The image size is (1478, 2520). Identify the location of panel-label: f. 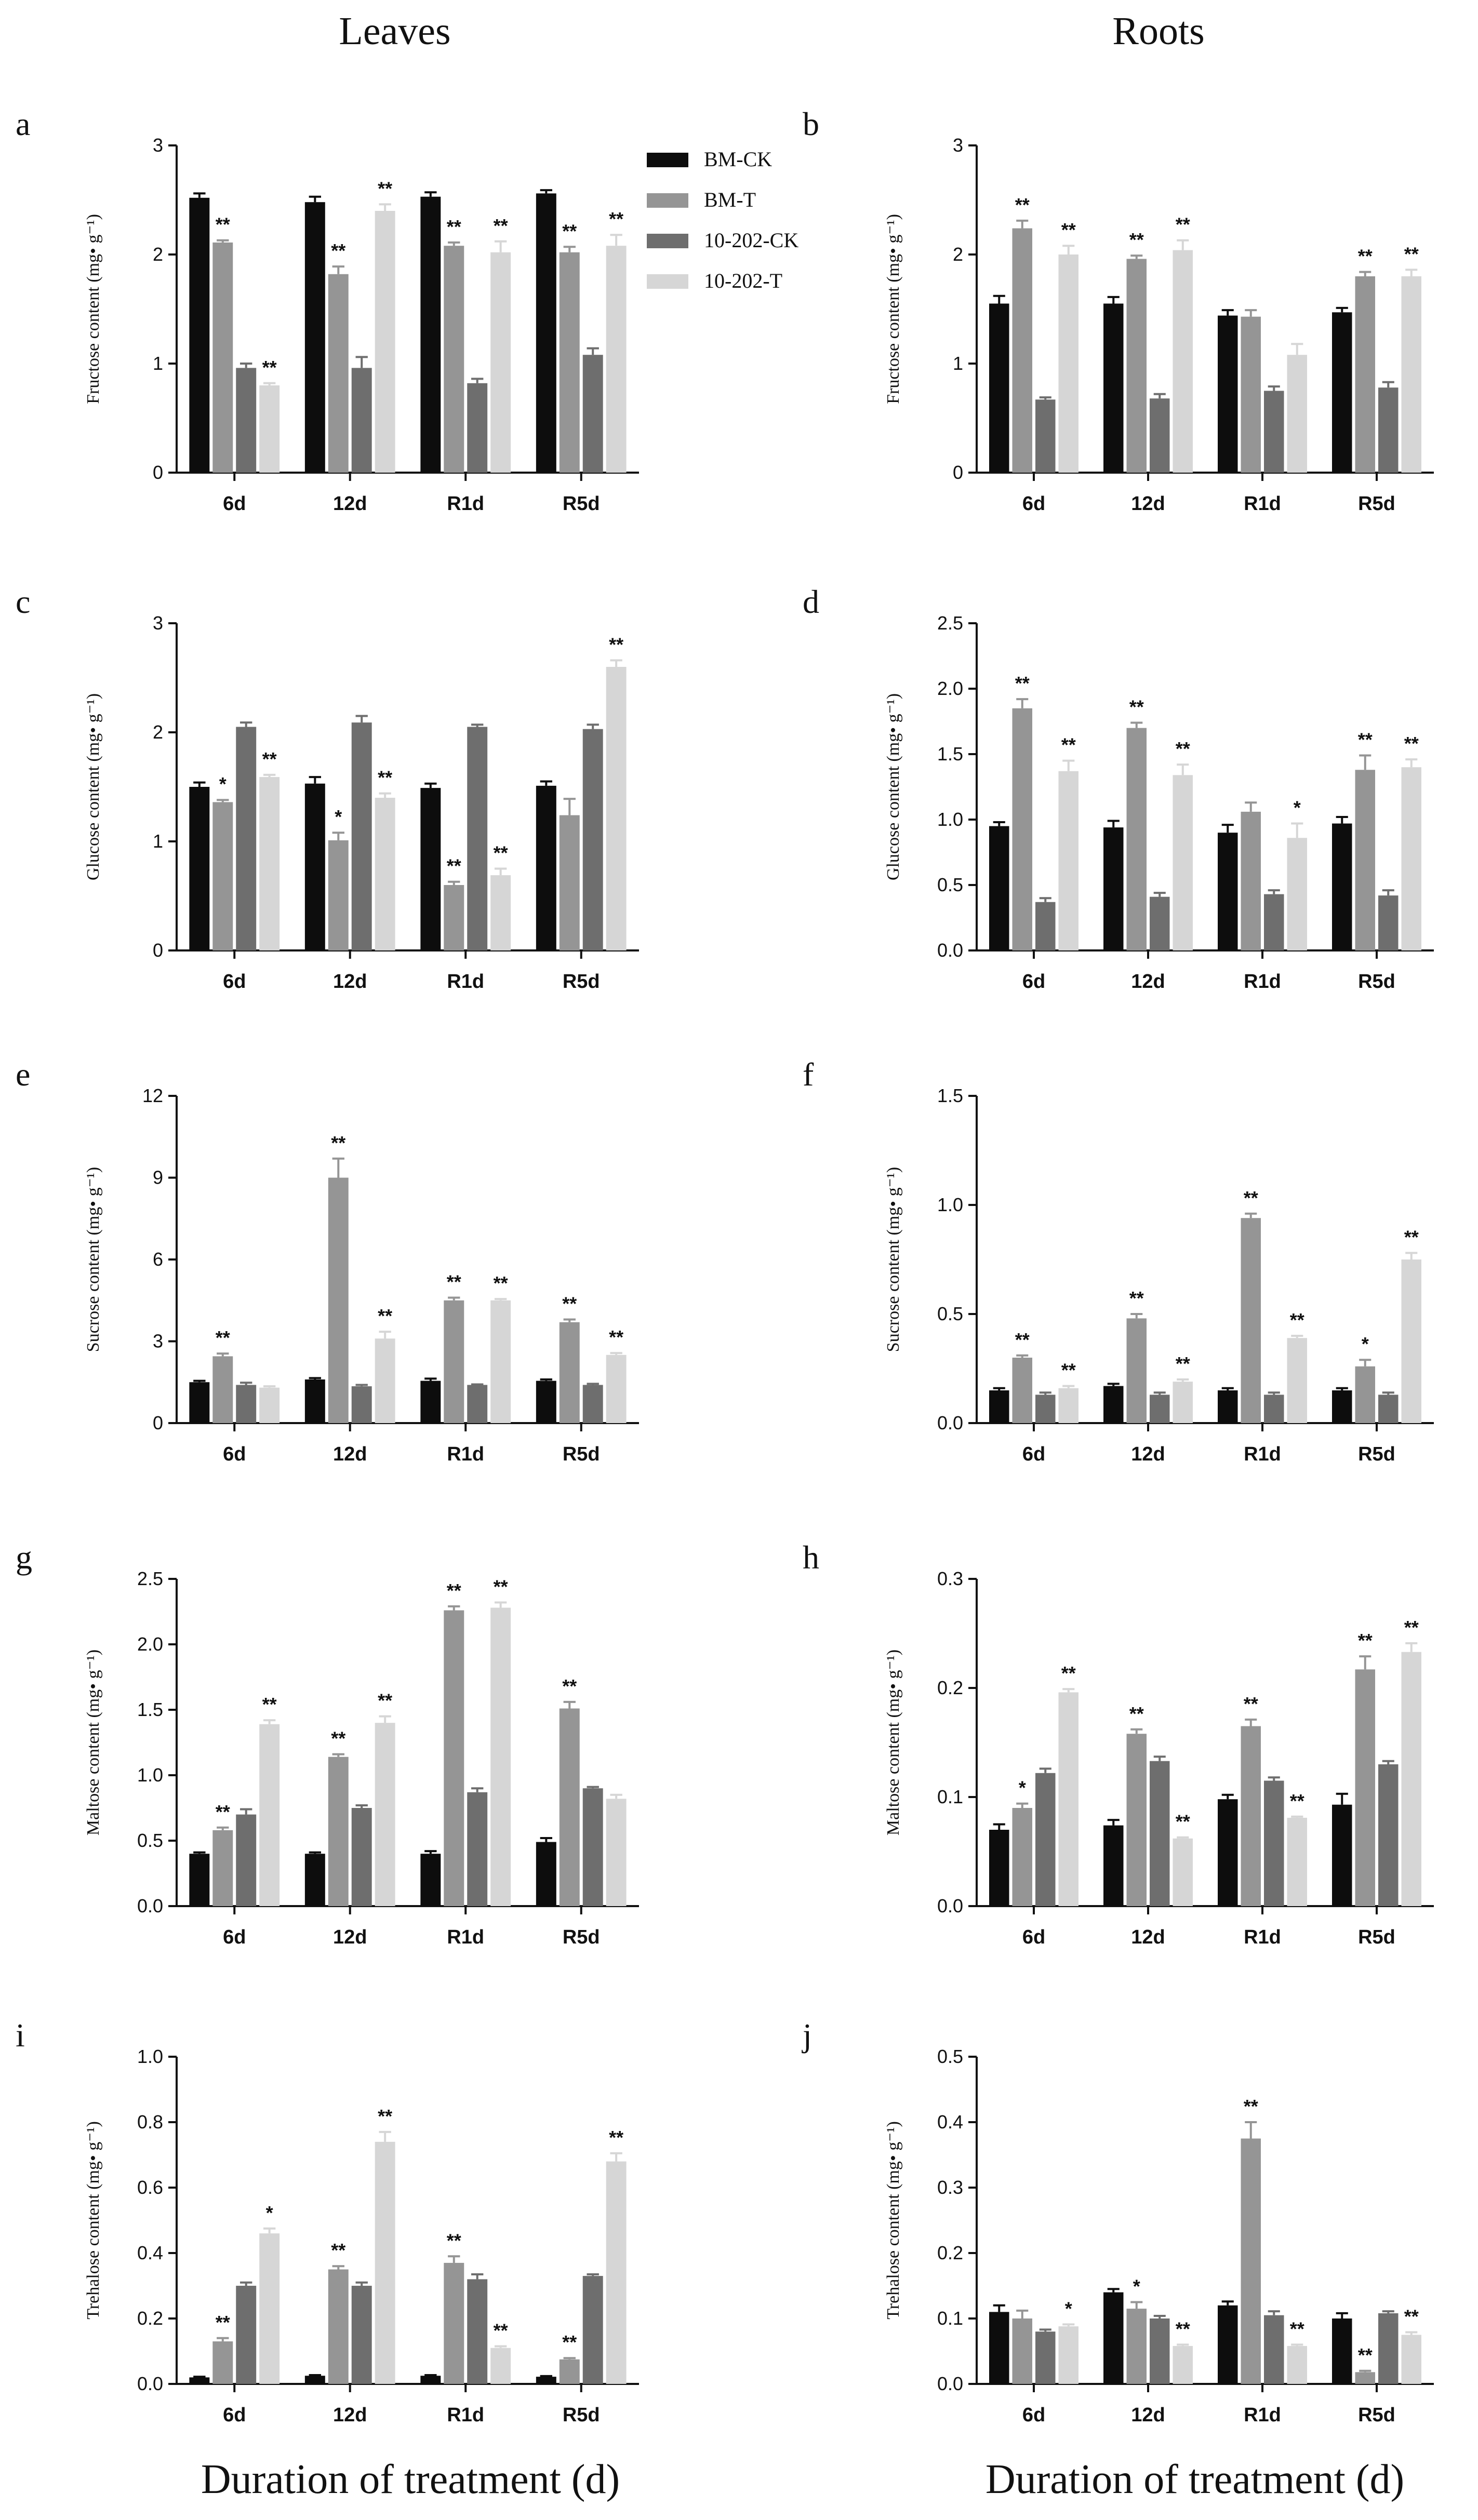
(809, 1075).